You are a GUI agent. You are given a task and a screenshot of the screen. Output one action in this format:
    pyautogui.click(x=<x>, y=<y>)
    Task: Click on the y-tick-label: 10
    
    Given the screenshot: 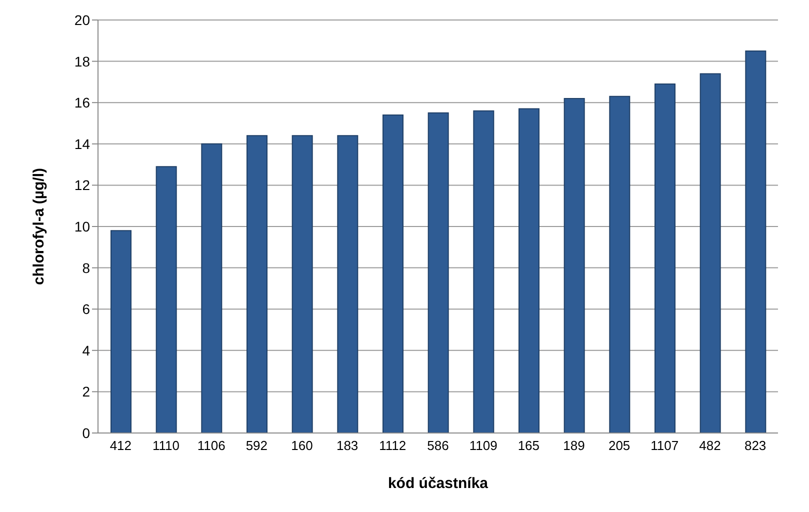 What is the action you would take?
    pyautogui.click(x=82, y=226)
    